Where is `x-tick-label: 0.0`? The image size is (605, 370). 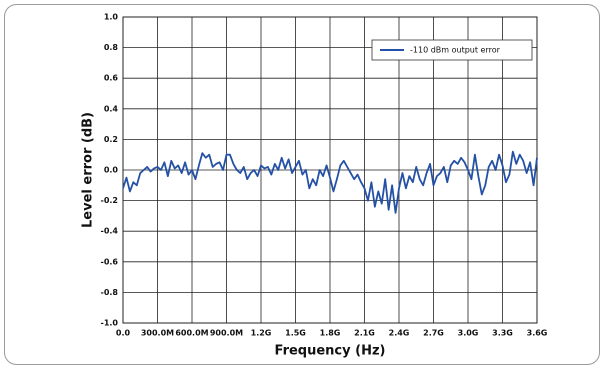 x-tick-label: 0.0 is located at coordinates (123, 333).